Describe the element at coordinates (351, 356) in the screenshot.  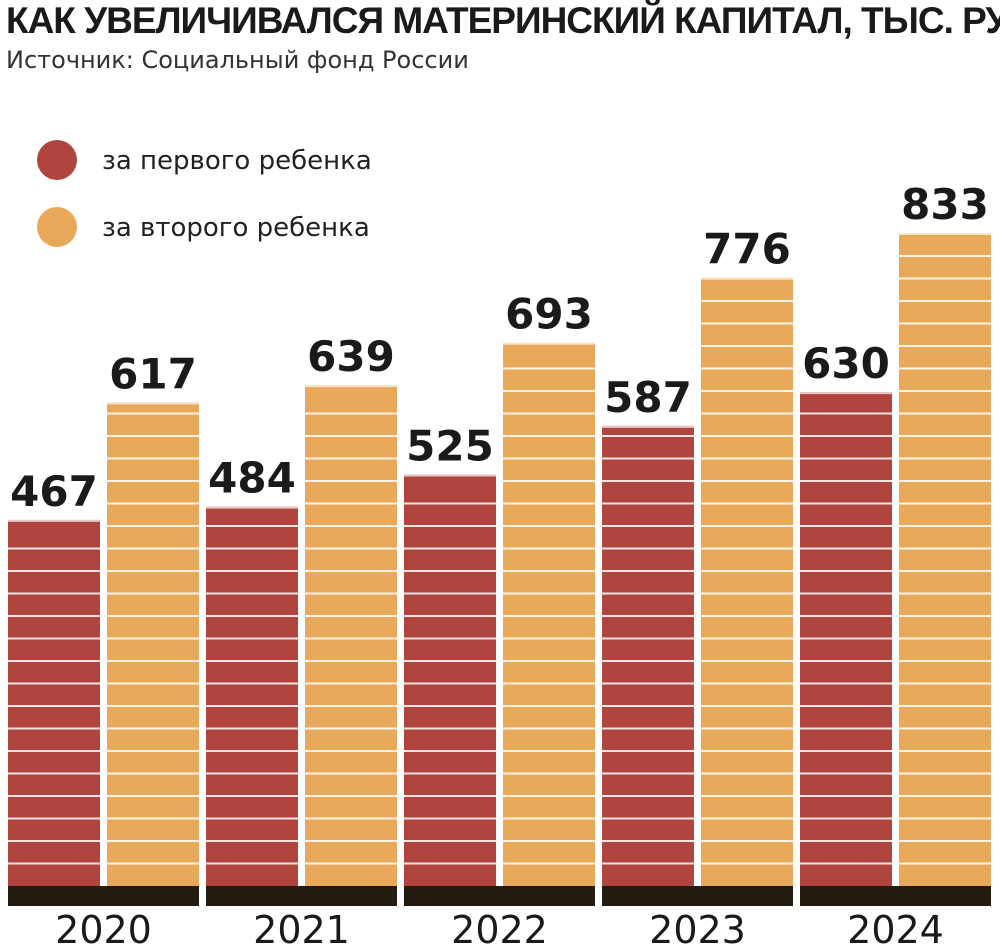
I see `data-label-2021-series-2: 639` at that location.